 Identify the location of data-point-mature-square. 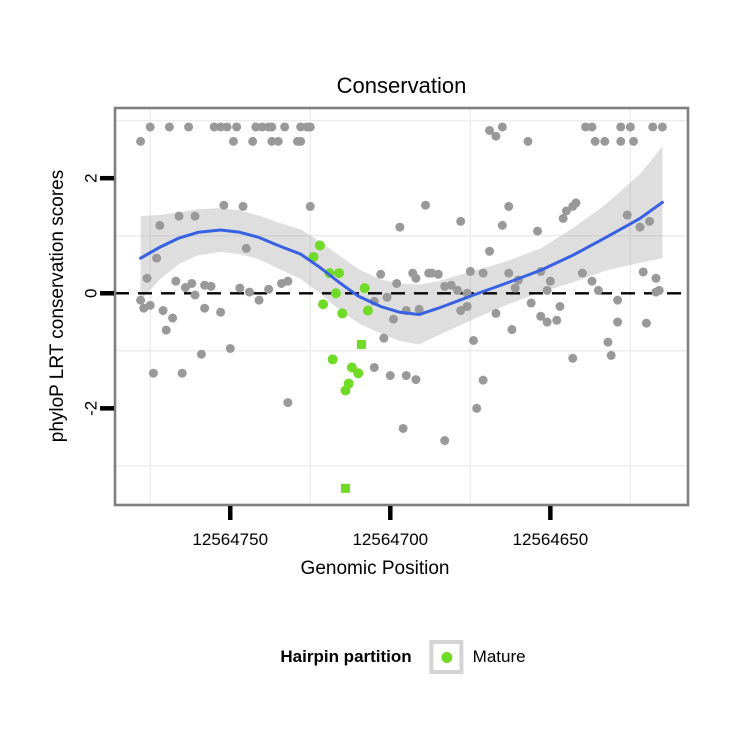
(345, 488).